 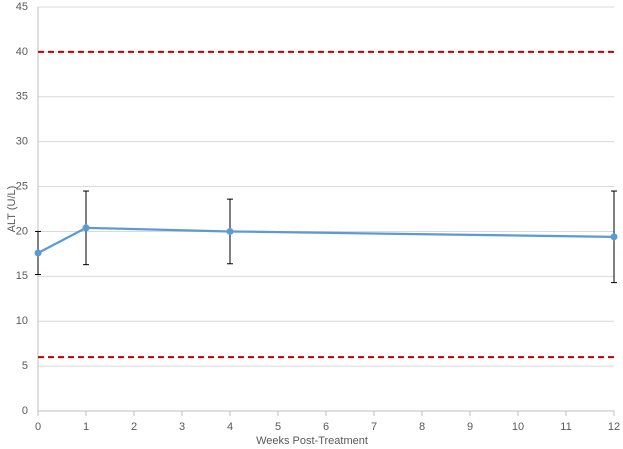 I want to click on x-tick-label: 0, so click(x=38, y=427).